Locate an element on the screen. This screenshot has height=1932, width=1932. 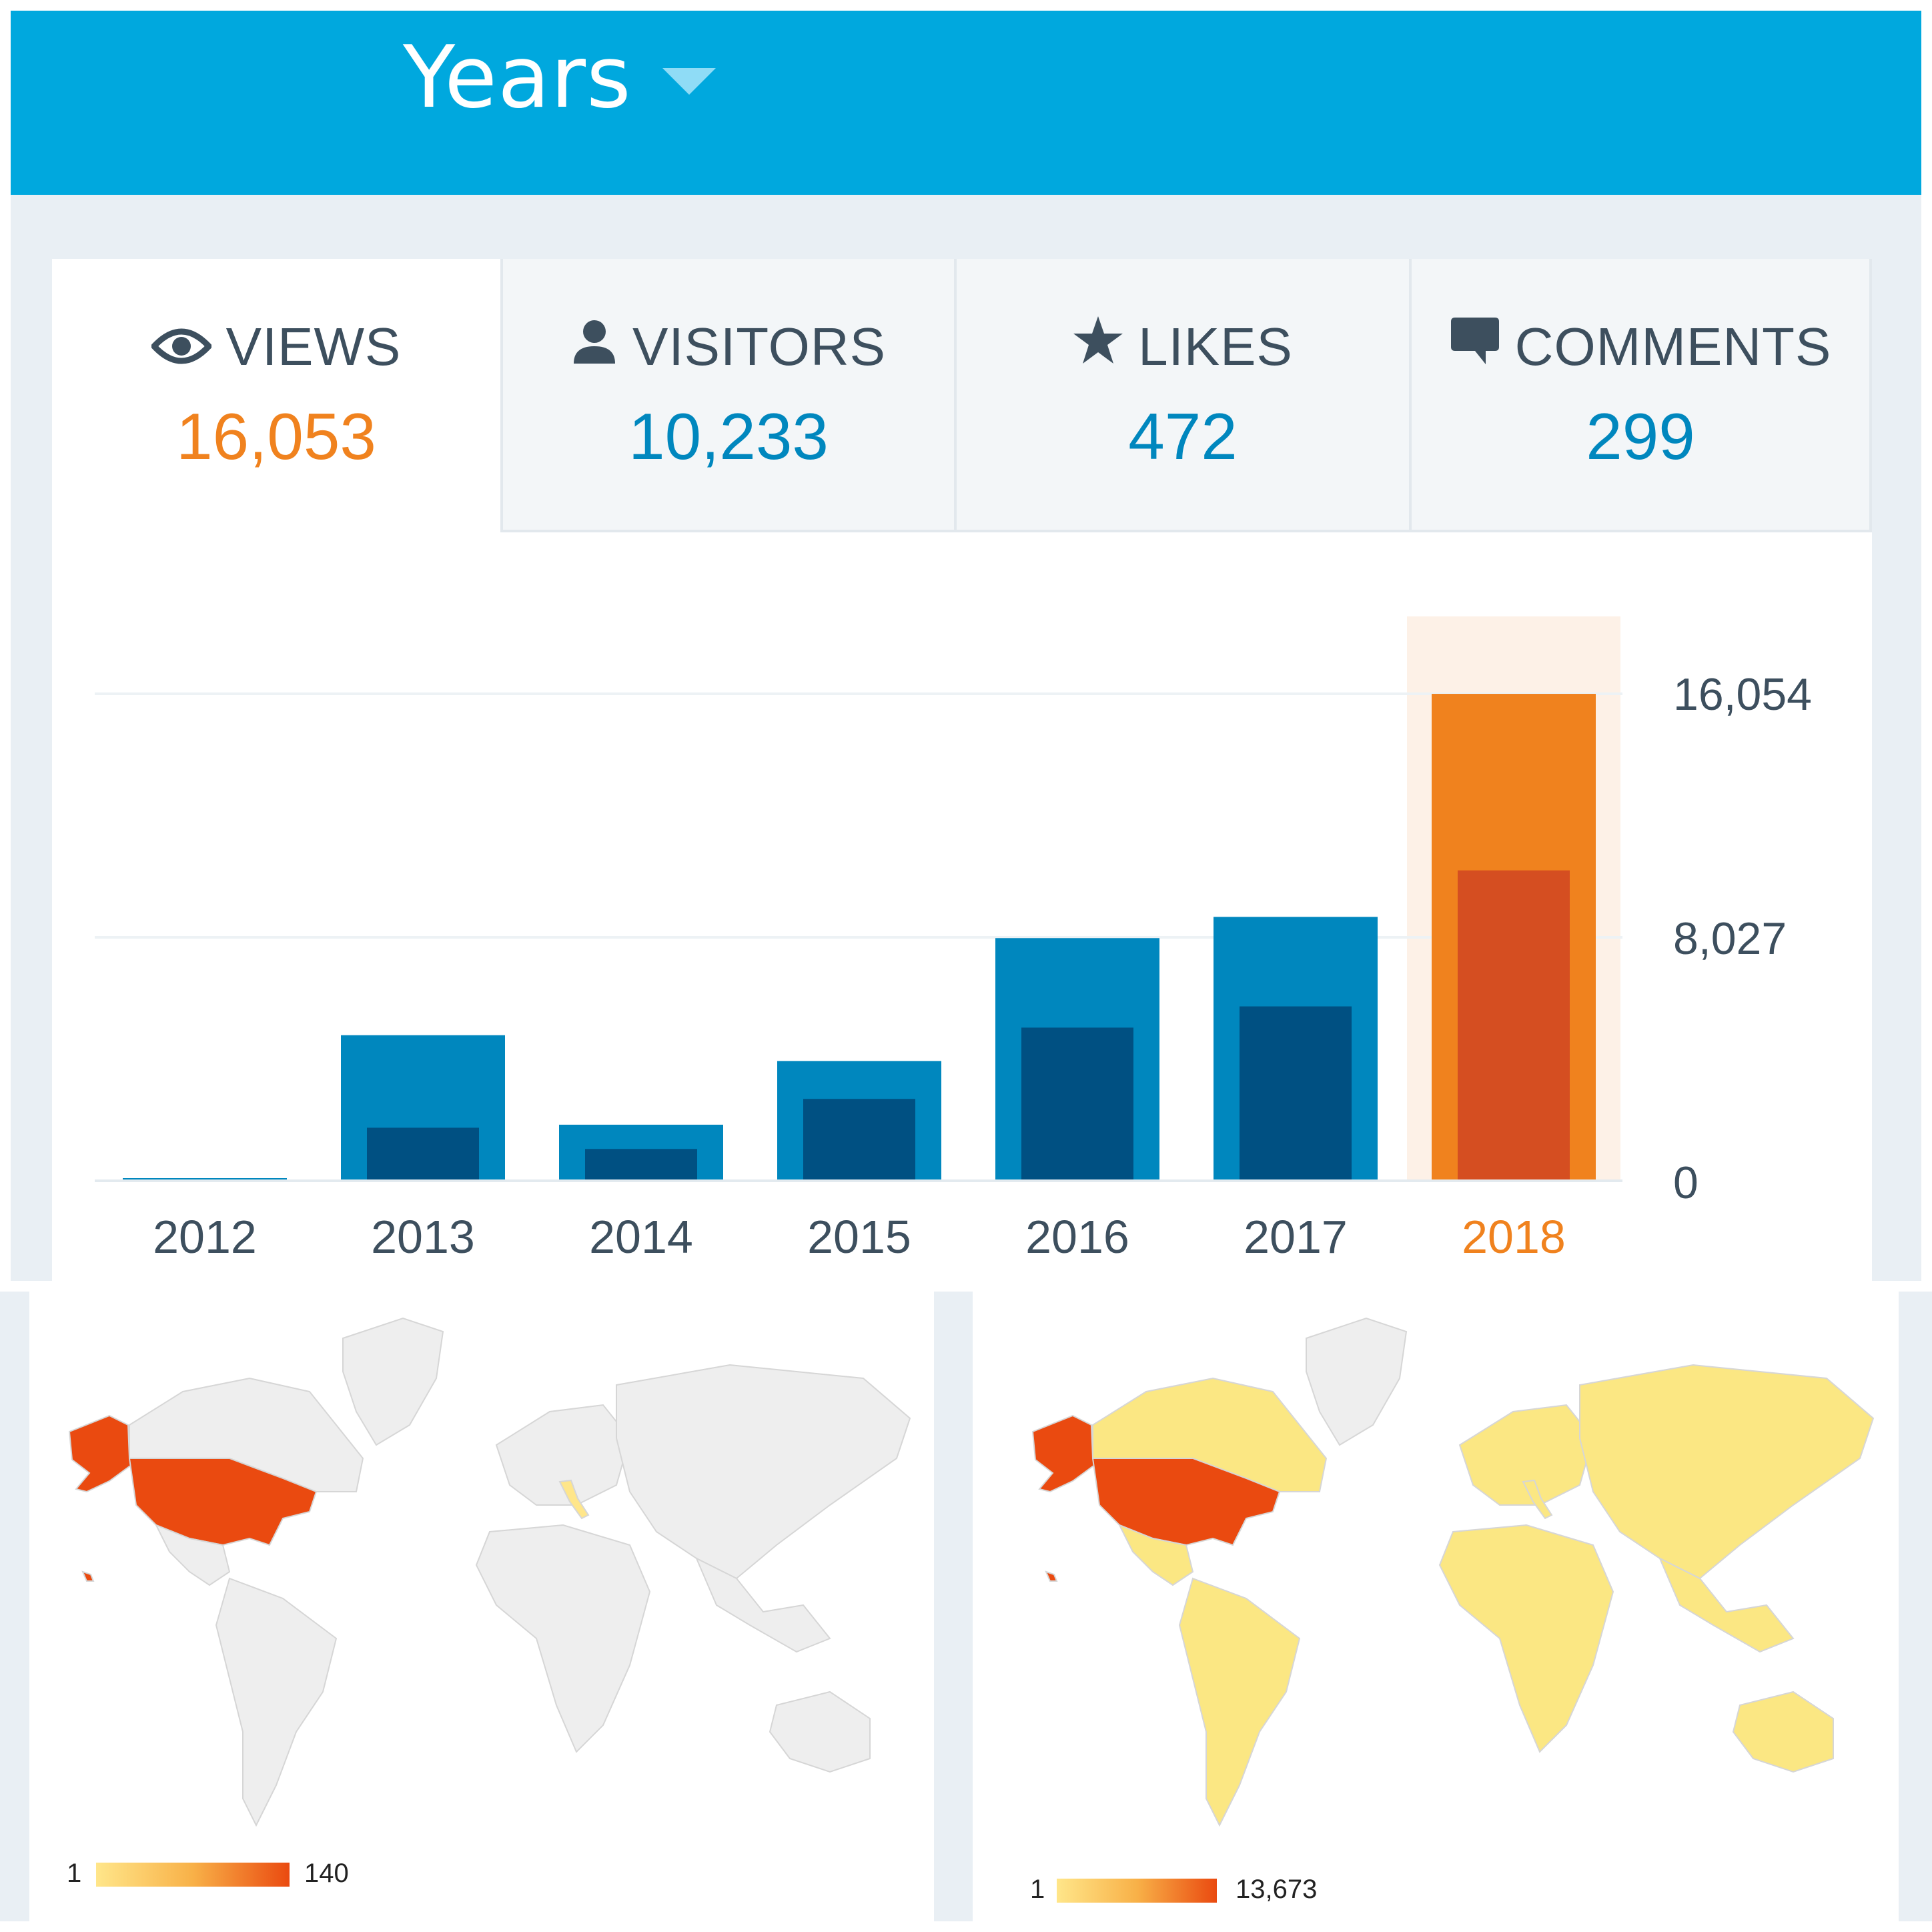
x-tick-label: 2017 is located at coordinates (1296, 1237).